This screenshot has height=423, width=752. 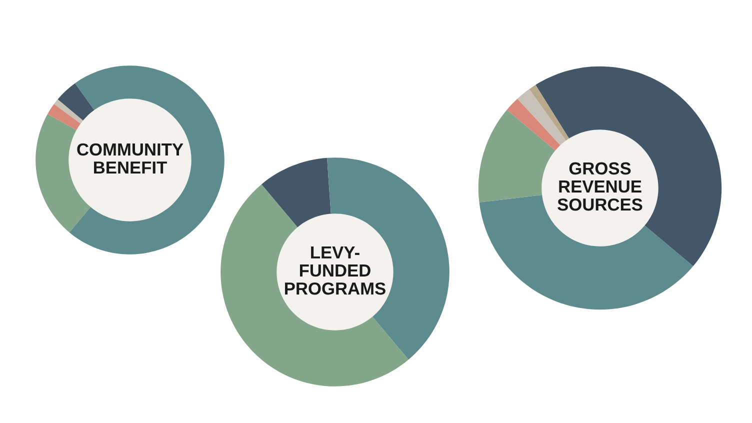 What do you see at coordinates (600, 186) in the screenshot?
I see `text: GROSS REVENUE SOURCES` at bounding box center [600, 186].